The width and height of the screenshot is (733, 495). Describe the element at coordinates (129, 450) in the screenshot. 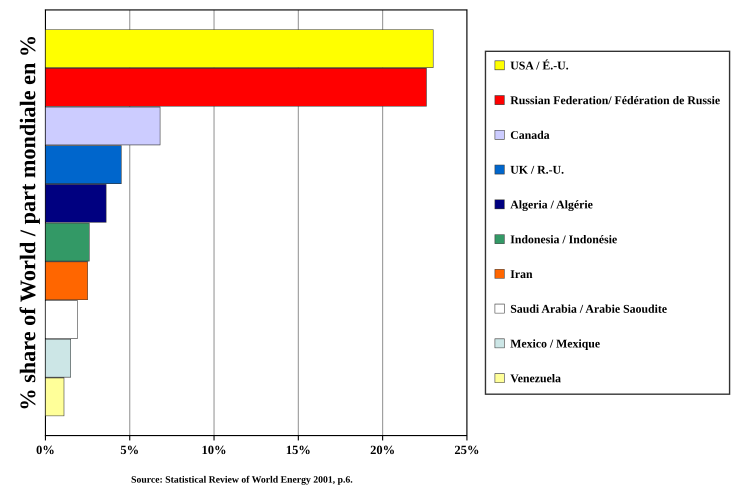

I see `x-tick-label: 5%` at that location.